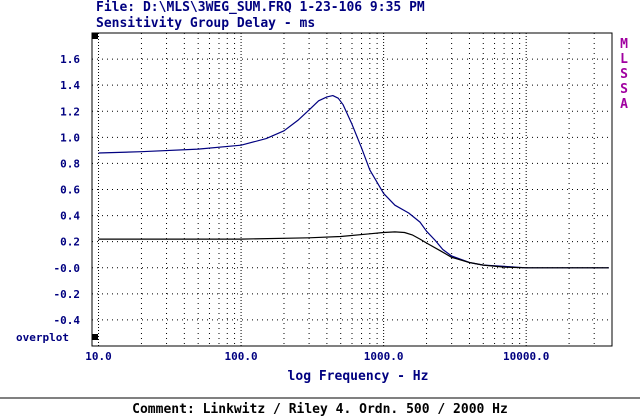  I want to click on y-tick-label: 1.4, so click(70, 85).